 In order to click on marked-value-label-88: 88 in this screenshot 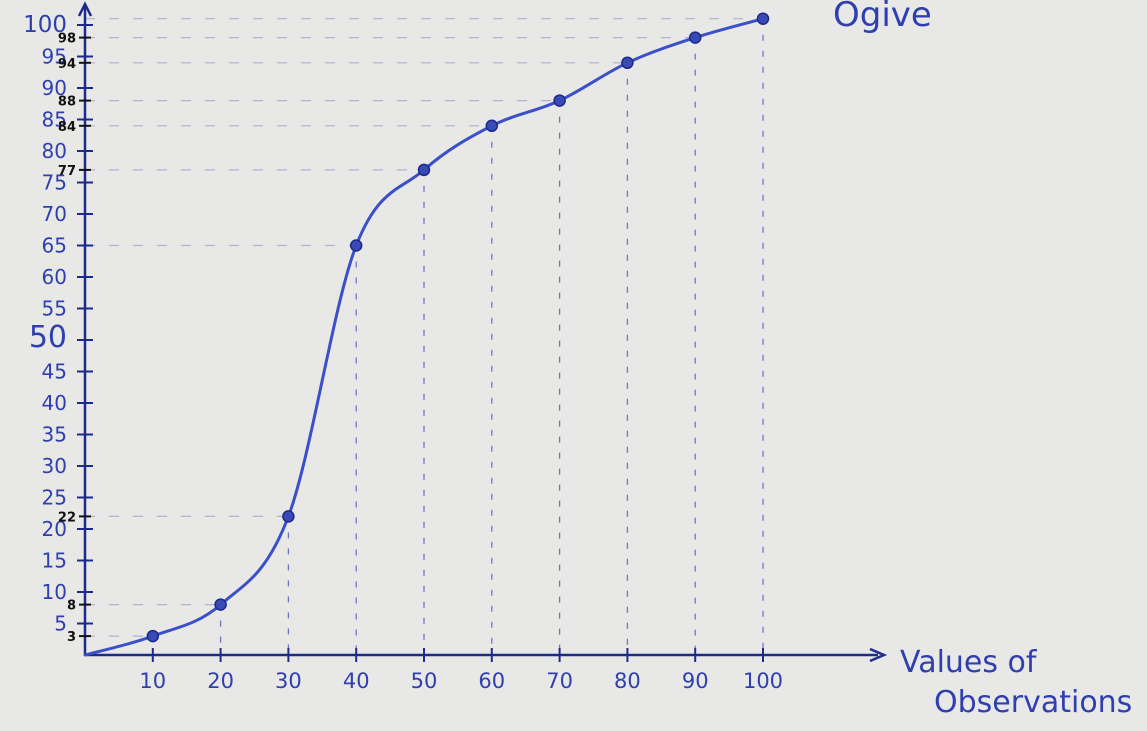, I will do `click(67, 102)`.